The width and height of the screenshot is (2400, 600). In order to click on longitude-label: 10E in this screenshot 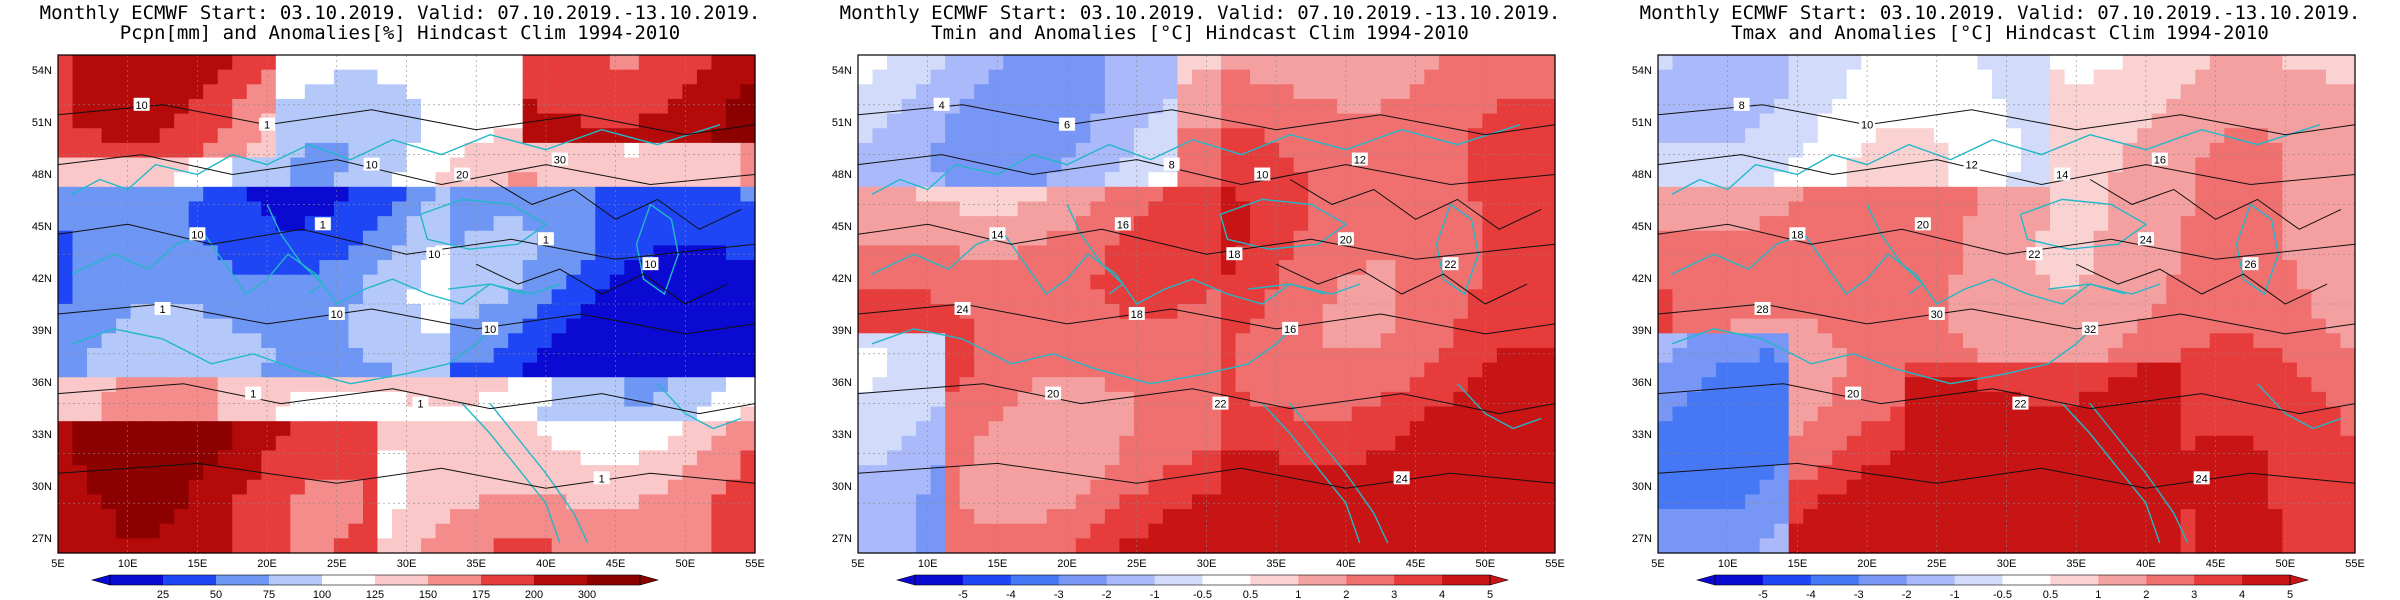, I will do `click(928, 564)`.